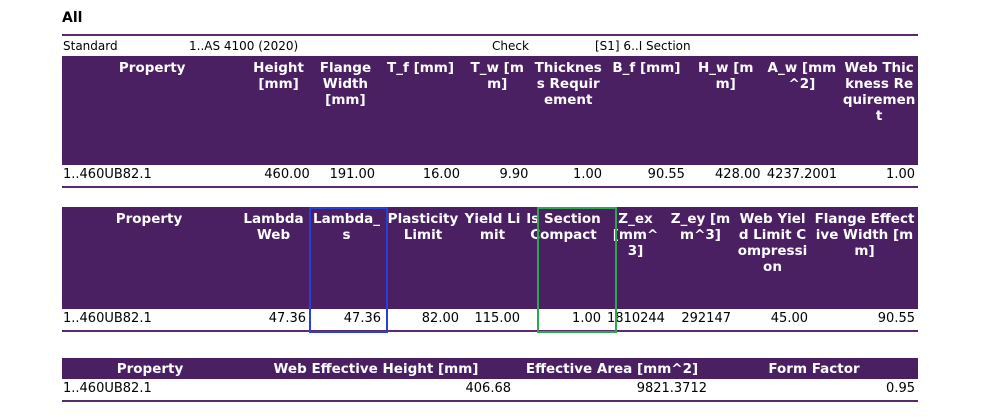 This screenshot has height=418, width=981. What do you see at coordinates (72, 18) in the screenshot?
I see `section-heading: All` at bounding box center [72, 18].